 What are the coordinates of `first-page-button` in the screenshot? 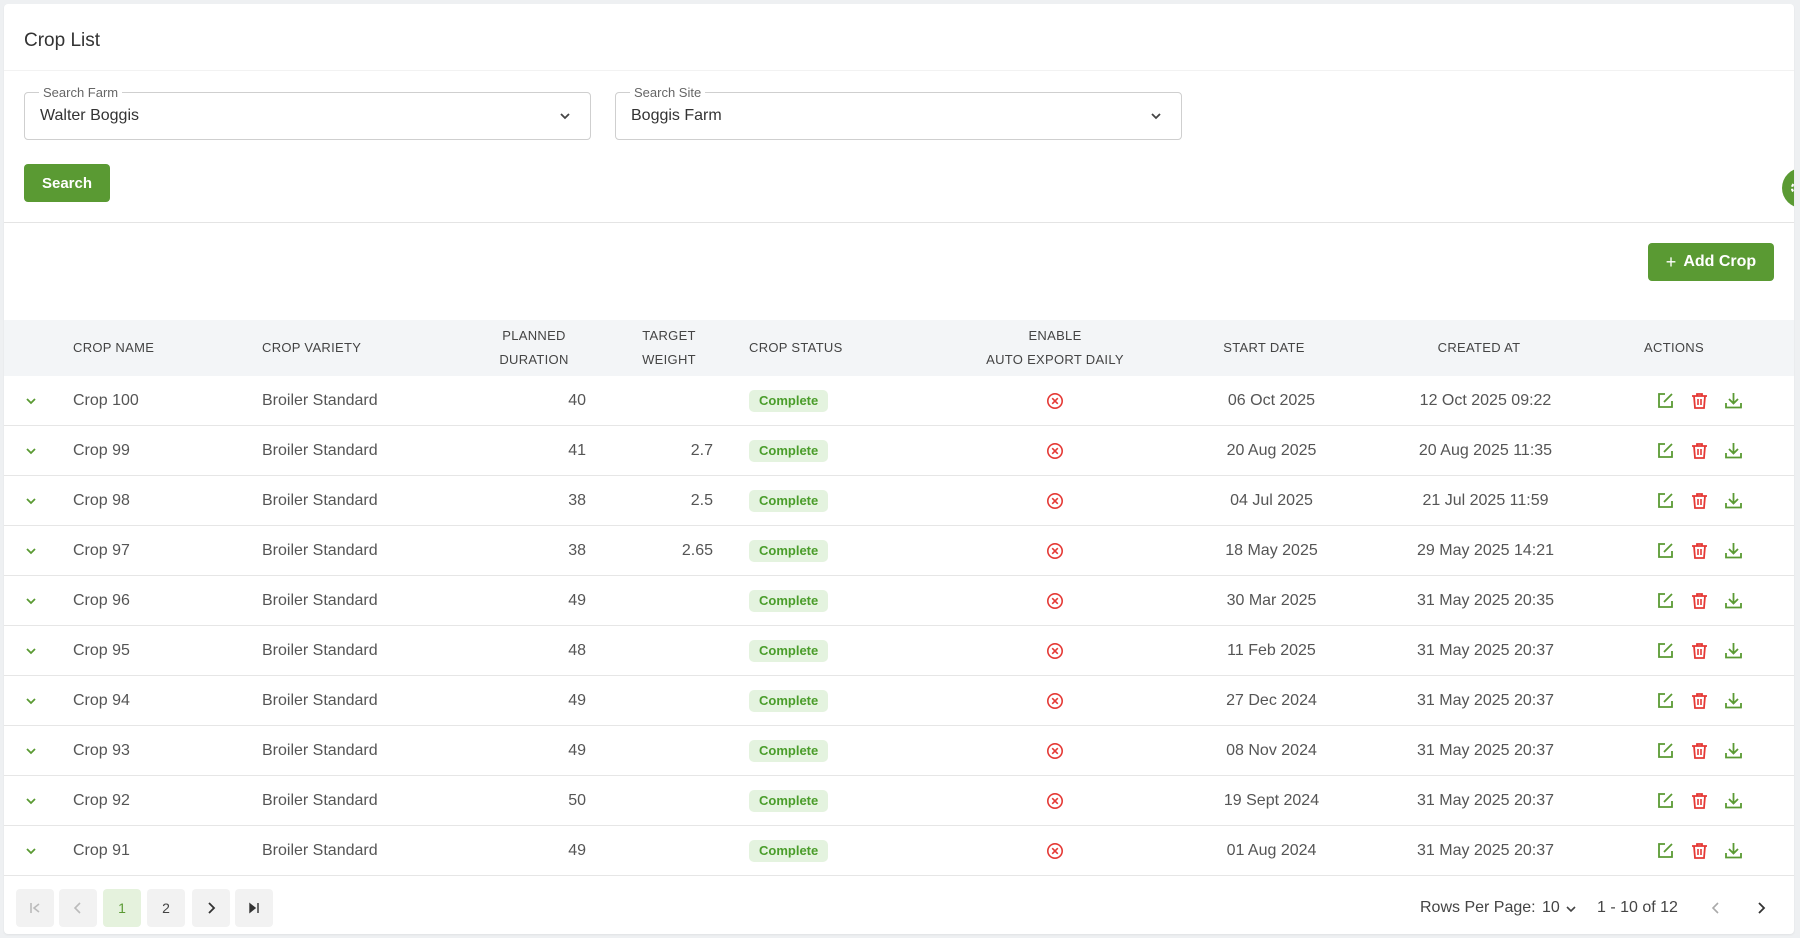 It's located at (35, 908).